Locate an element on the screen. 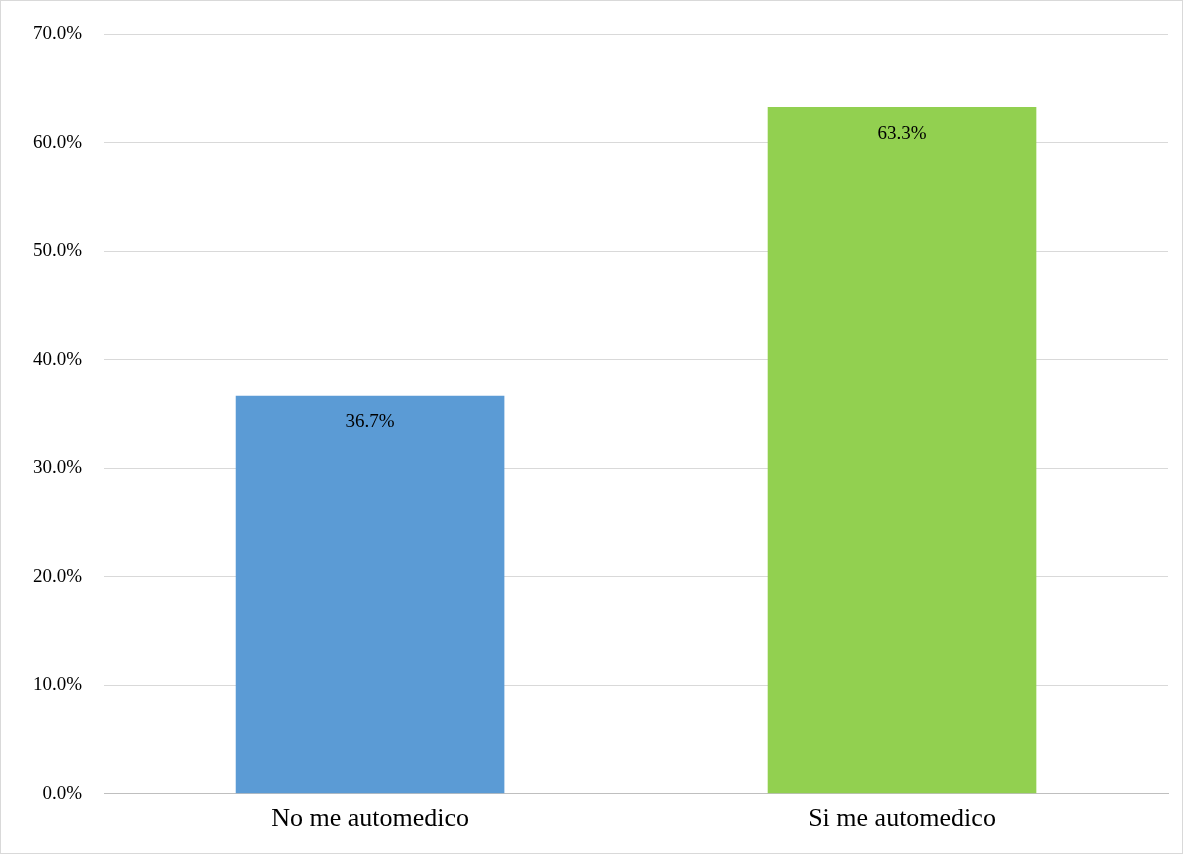 The image size is (1183, 854). y-tick-label: 50.0% is located at coordinates (58, 250).